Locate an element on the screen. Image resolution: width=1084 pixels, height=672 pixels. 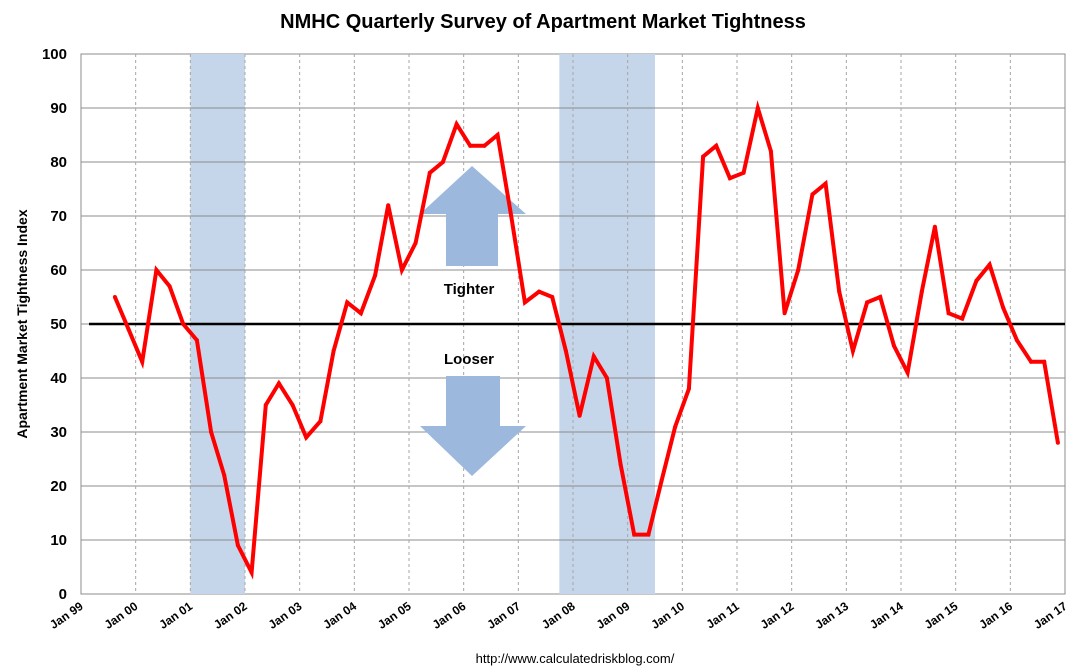
x-tick-label: Jan 02 is located at coordinates (230, 615).